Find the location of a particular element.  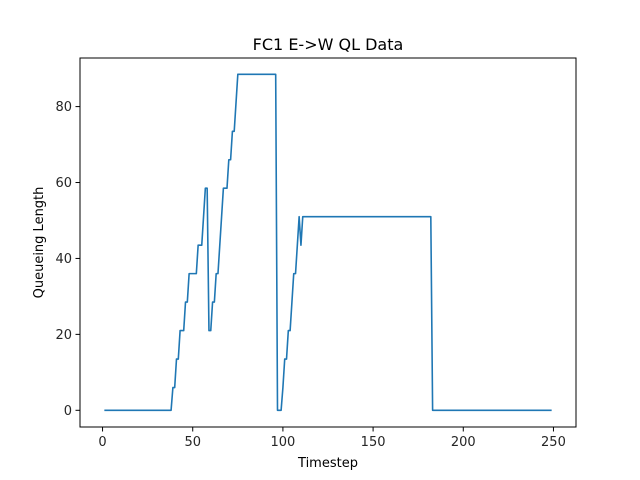

x-axis-label: Timestep is located at coordinates (327, 463).